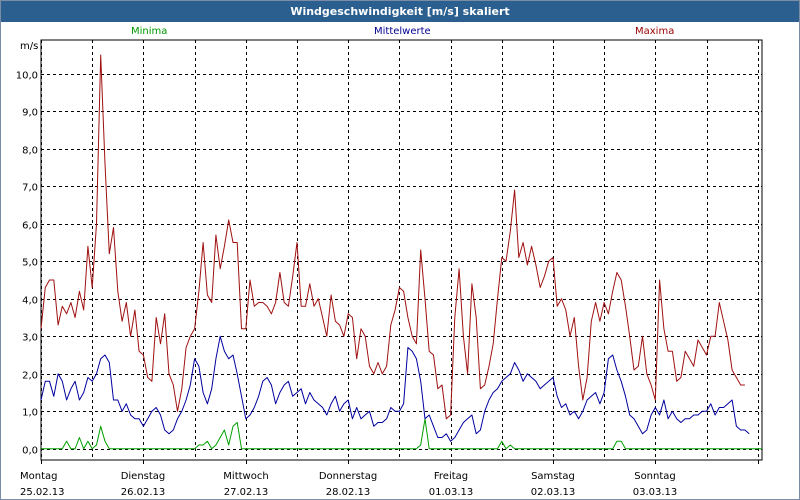 The width and height of the screenshot is (800, 500). Describe the element at coordinates (451, 476) in the screenshot. I see `x-day-label: Freitag` at that location.